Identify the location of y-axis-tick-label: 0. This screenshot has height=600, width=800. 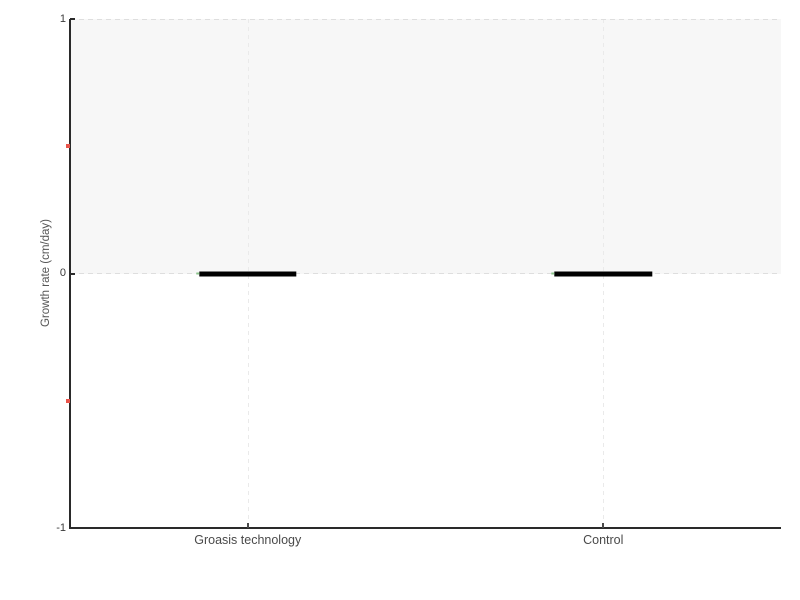
(62, 273).